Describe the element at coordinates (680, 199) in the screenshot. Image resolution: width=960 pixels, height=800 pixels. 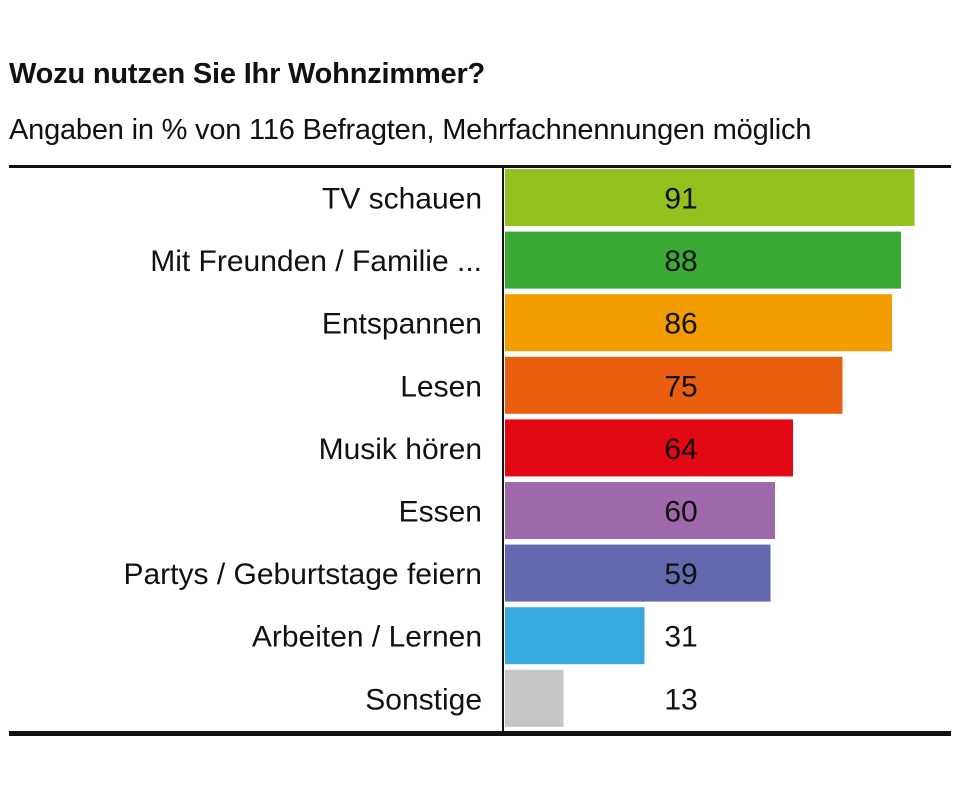
I see `value-label: 91` at that location.